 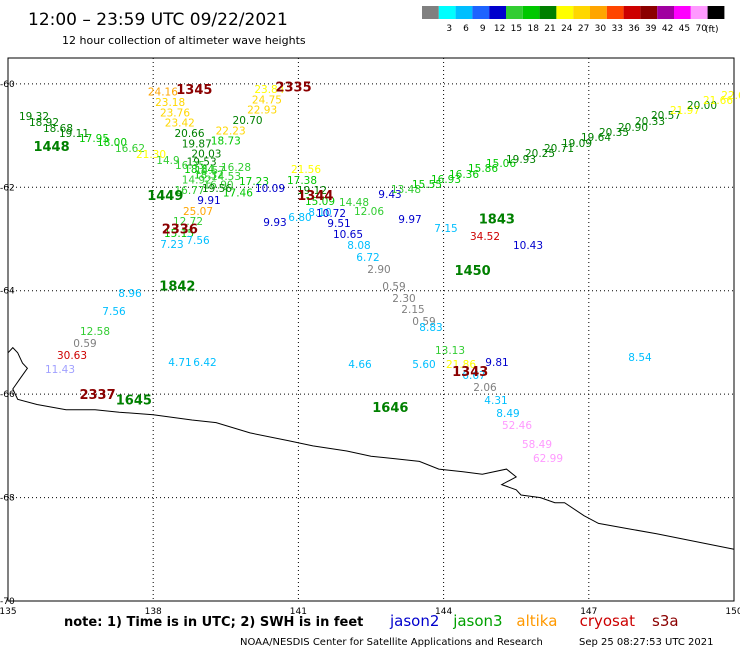 What do you see at coordinates (298, 612) in the screenshot?
I see `lon-tick-label: 141` at bounding box center [298, 612].